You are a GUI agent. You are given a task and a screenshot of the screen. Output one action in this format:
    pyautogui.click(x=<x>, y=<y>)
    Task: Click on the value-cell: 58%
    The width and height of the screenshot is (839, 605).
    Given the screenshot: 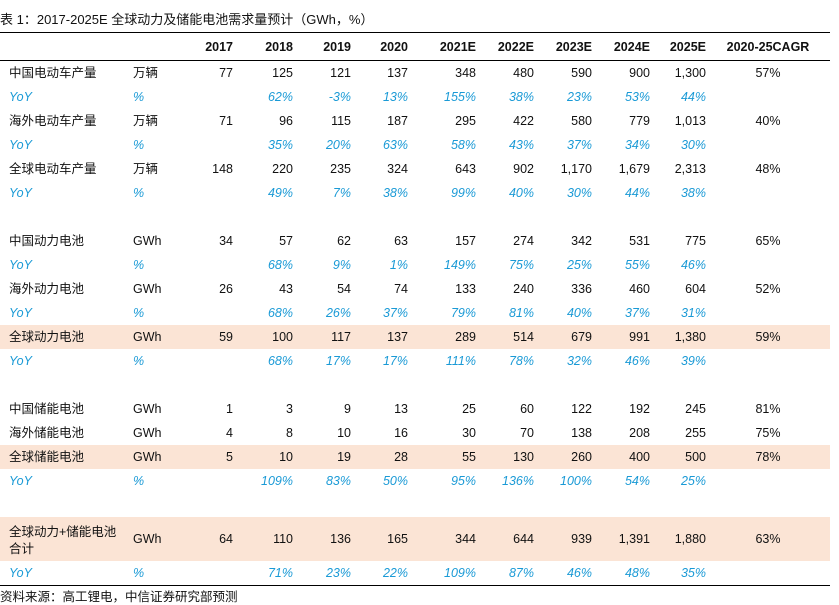 What is the action you would take?
    pyautogui.click(x=463, y=145)
    